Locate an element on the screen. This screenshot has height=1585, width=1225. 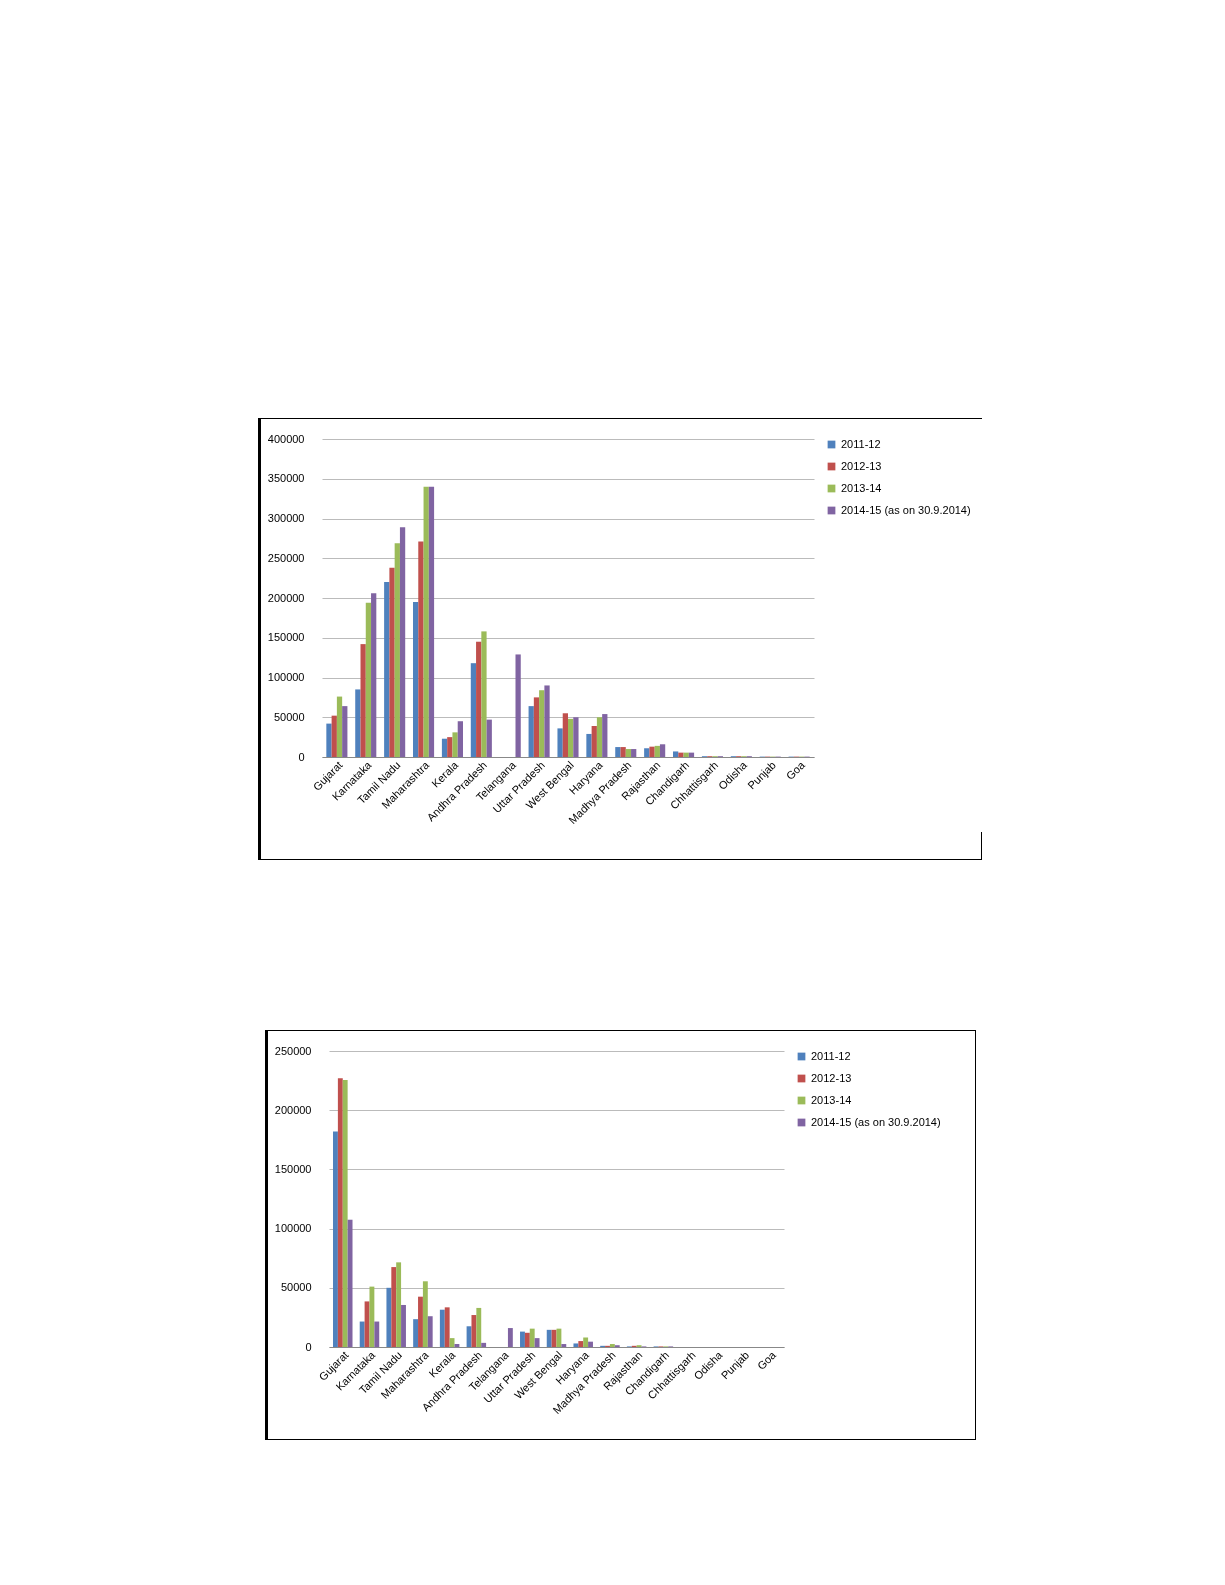
y-tick-label: 350000 is located at coordinates (286, 478).